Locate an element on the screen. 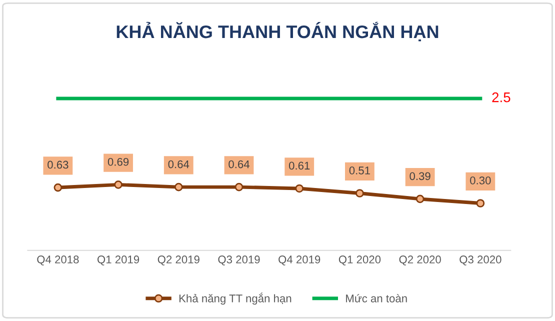  x-tick-label: Q3 2020 is located at coordinates (481, 261).